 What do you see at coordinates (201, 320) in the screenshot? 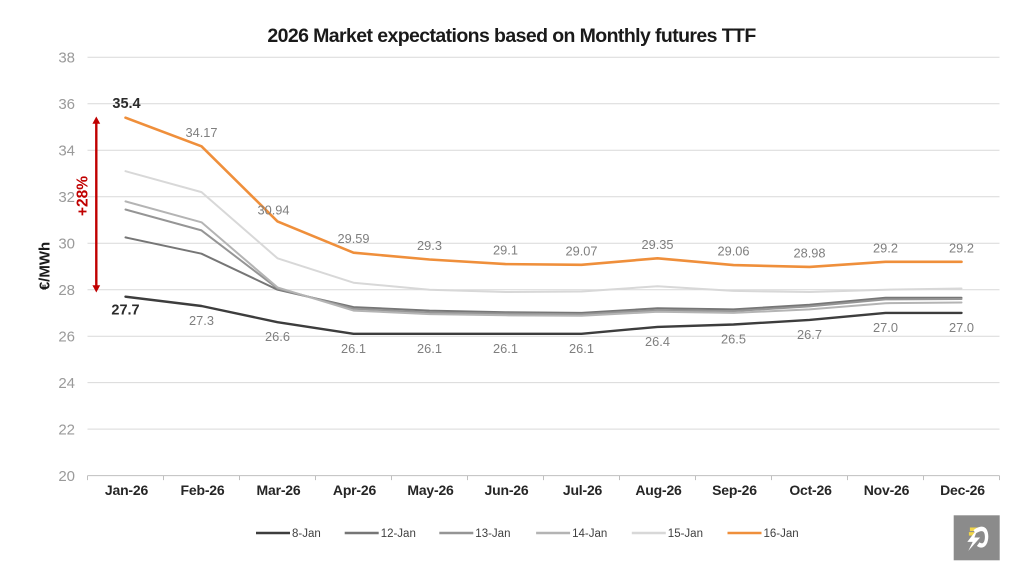
I see `svg-text: 27.3` at bounding box center [201, 320].